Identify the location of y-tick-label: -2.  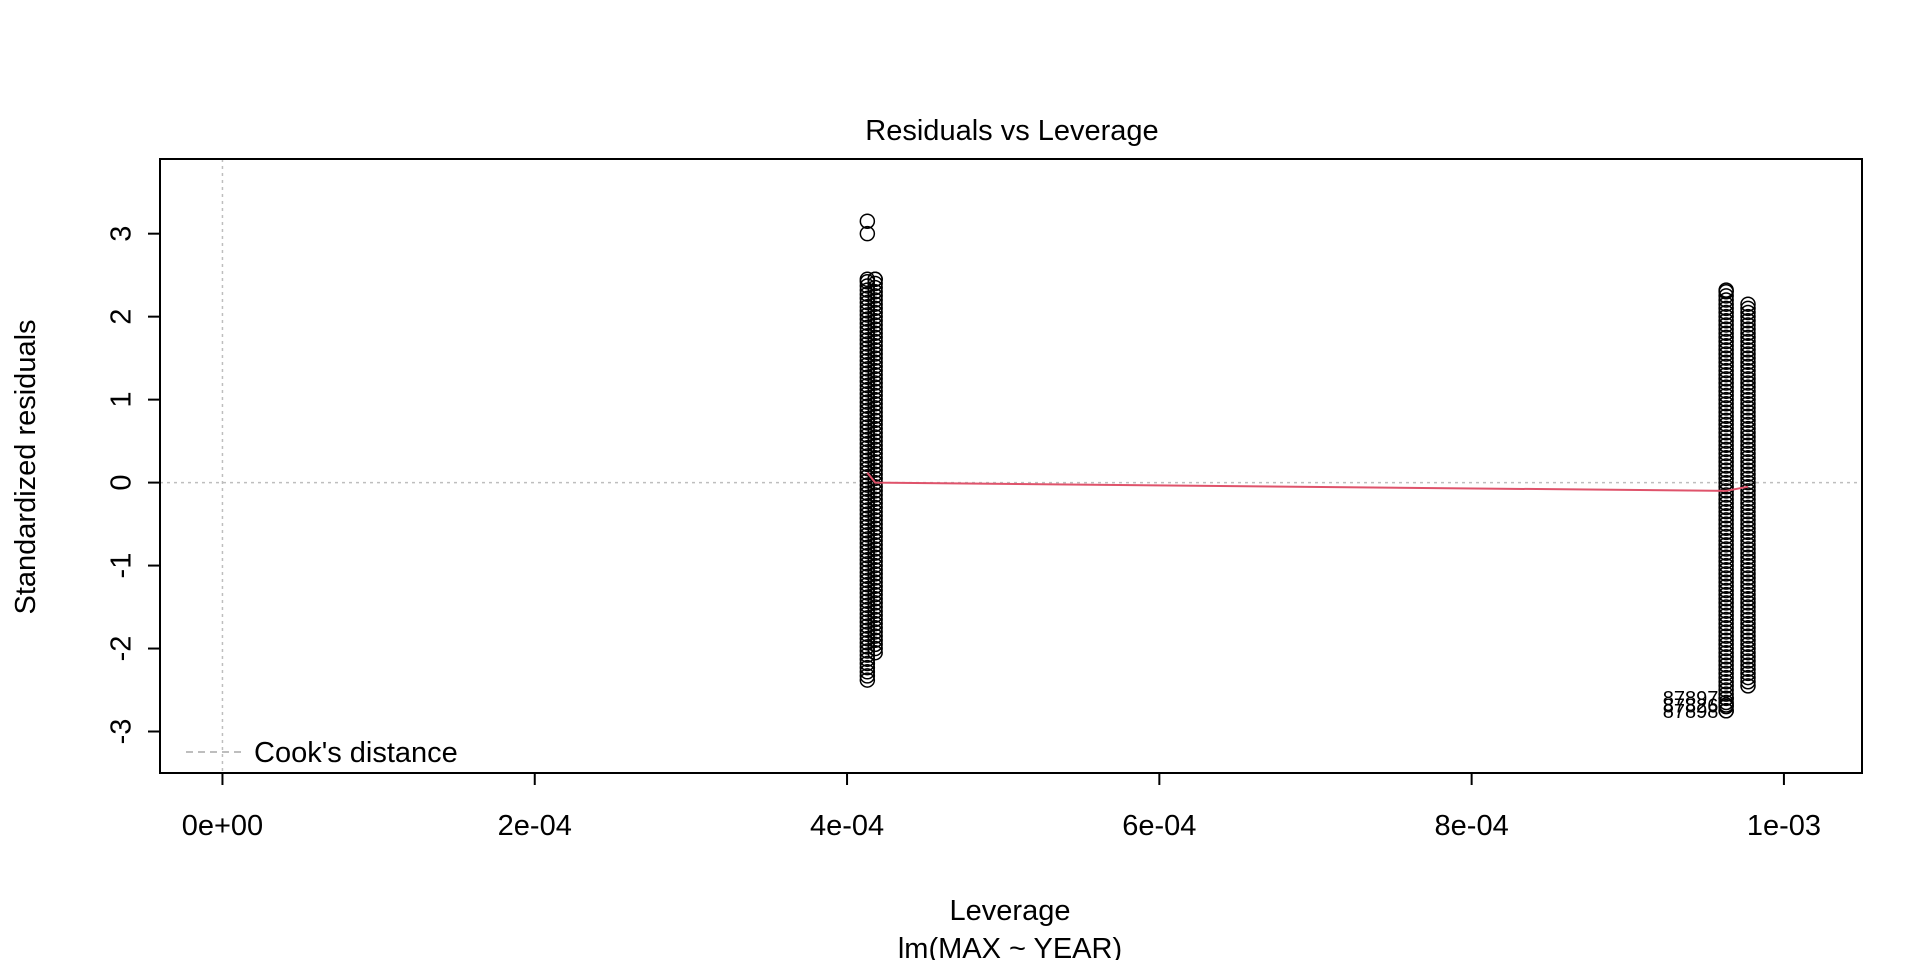
(122, 649).